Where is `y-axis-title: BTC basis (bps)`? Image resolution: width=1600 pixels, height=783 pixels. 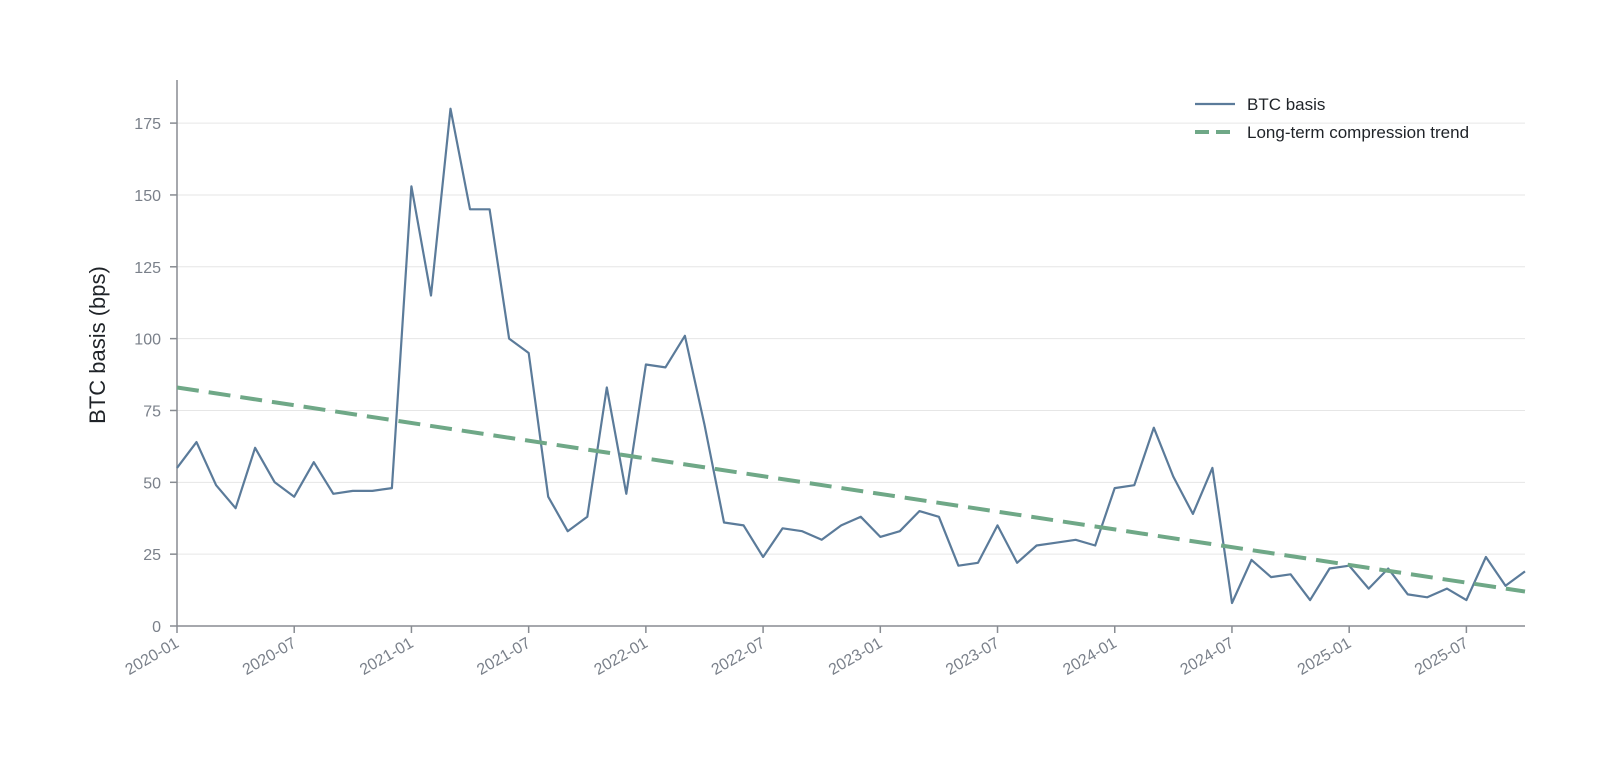 y-axis-title: BTC basis (bps) is located at coordinates (97, 345).